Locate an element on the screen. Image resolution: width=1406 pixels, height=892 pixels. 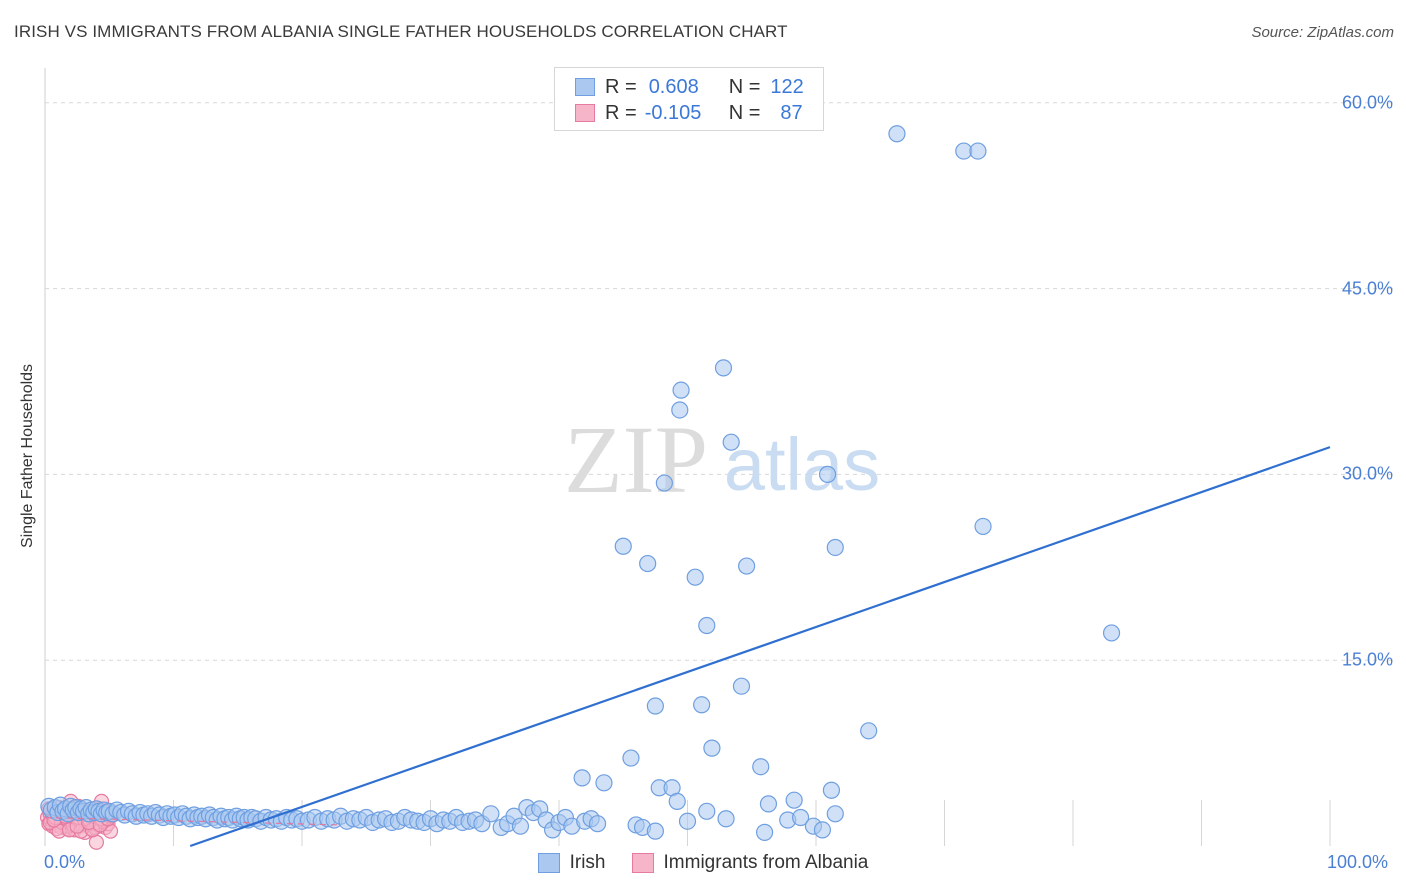
y-tick-label-1: 30.0% is located at coordinates (1367, 473).